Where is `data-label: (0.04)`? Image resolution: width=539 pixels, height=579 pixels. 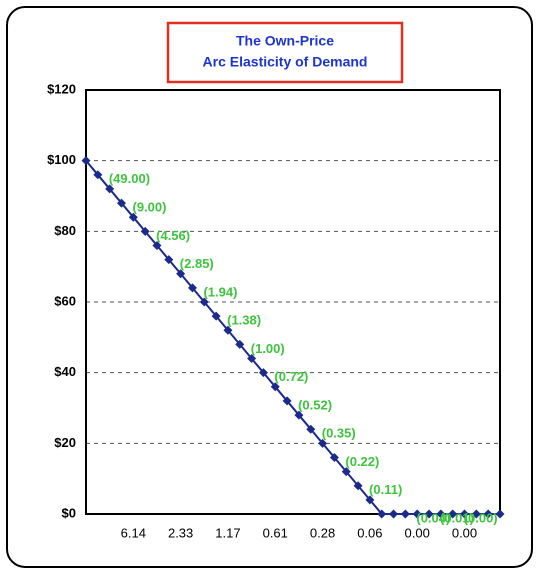
data-label: (0.04) is located at coordinates (433, 517).